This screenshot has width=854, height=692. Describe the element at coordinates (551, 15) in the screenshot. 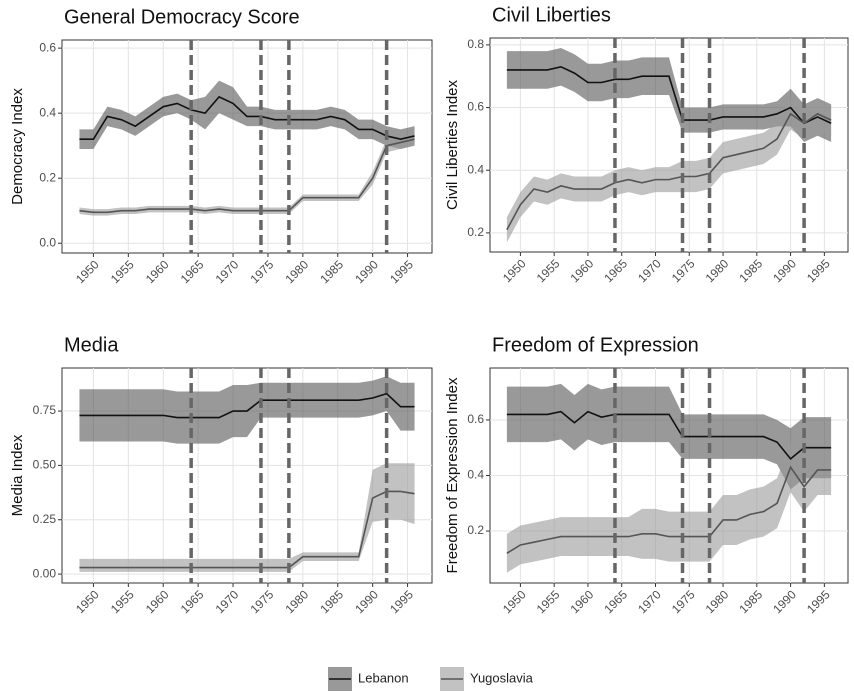

I see `chart-title: Civil Liberties` at that location.